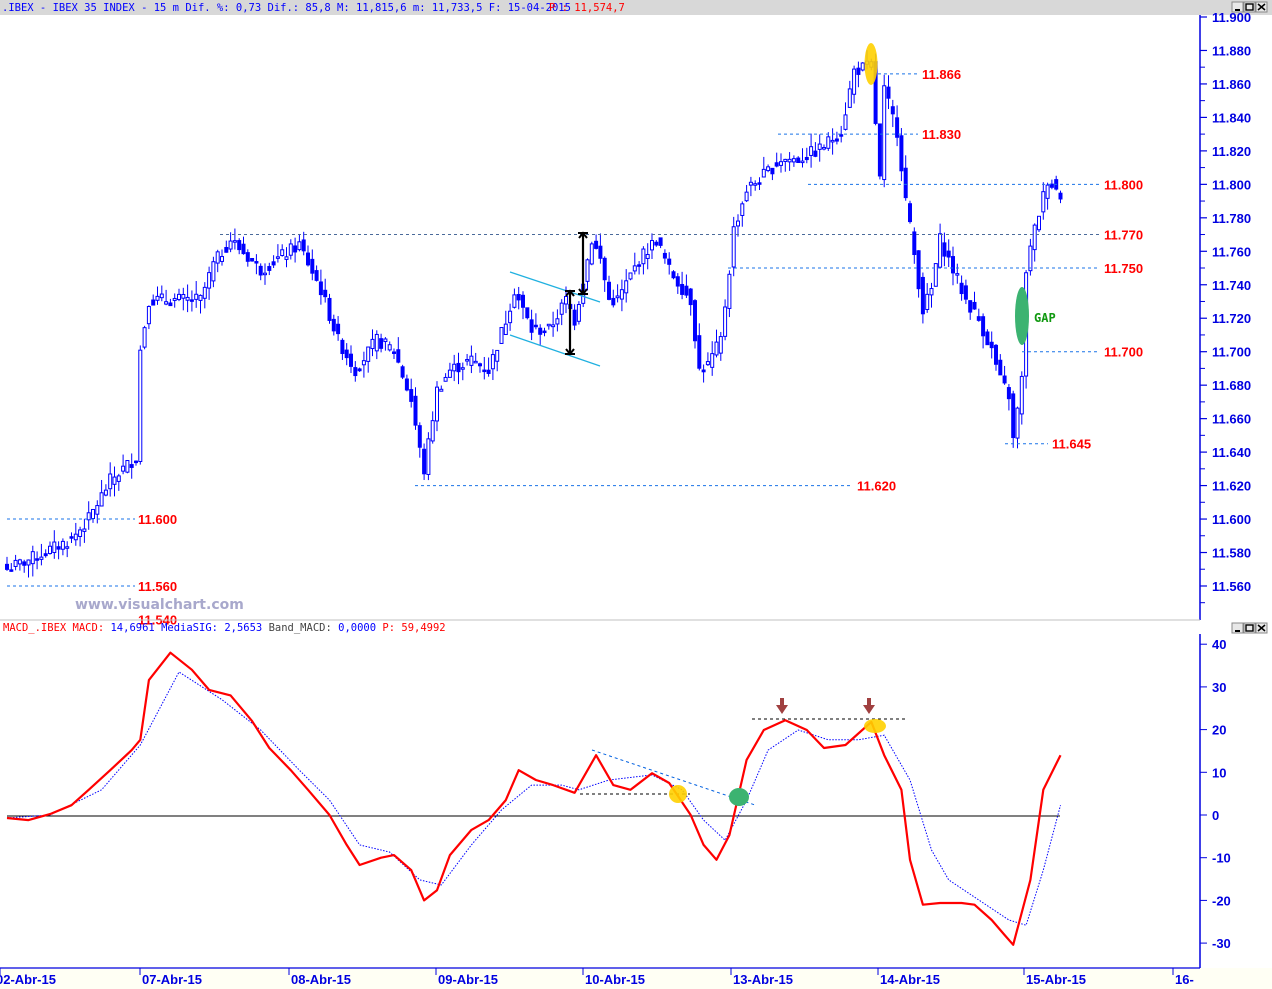 The height and width of the screenshot is (989, 1272). What do you see at coordinates (1022, 316) in the screenshot?
I see `gap-marker` at bounding box center [1022, 316].